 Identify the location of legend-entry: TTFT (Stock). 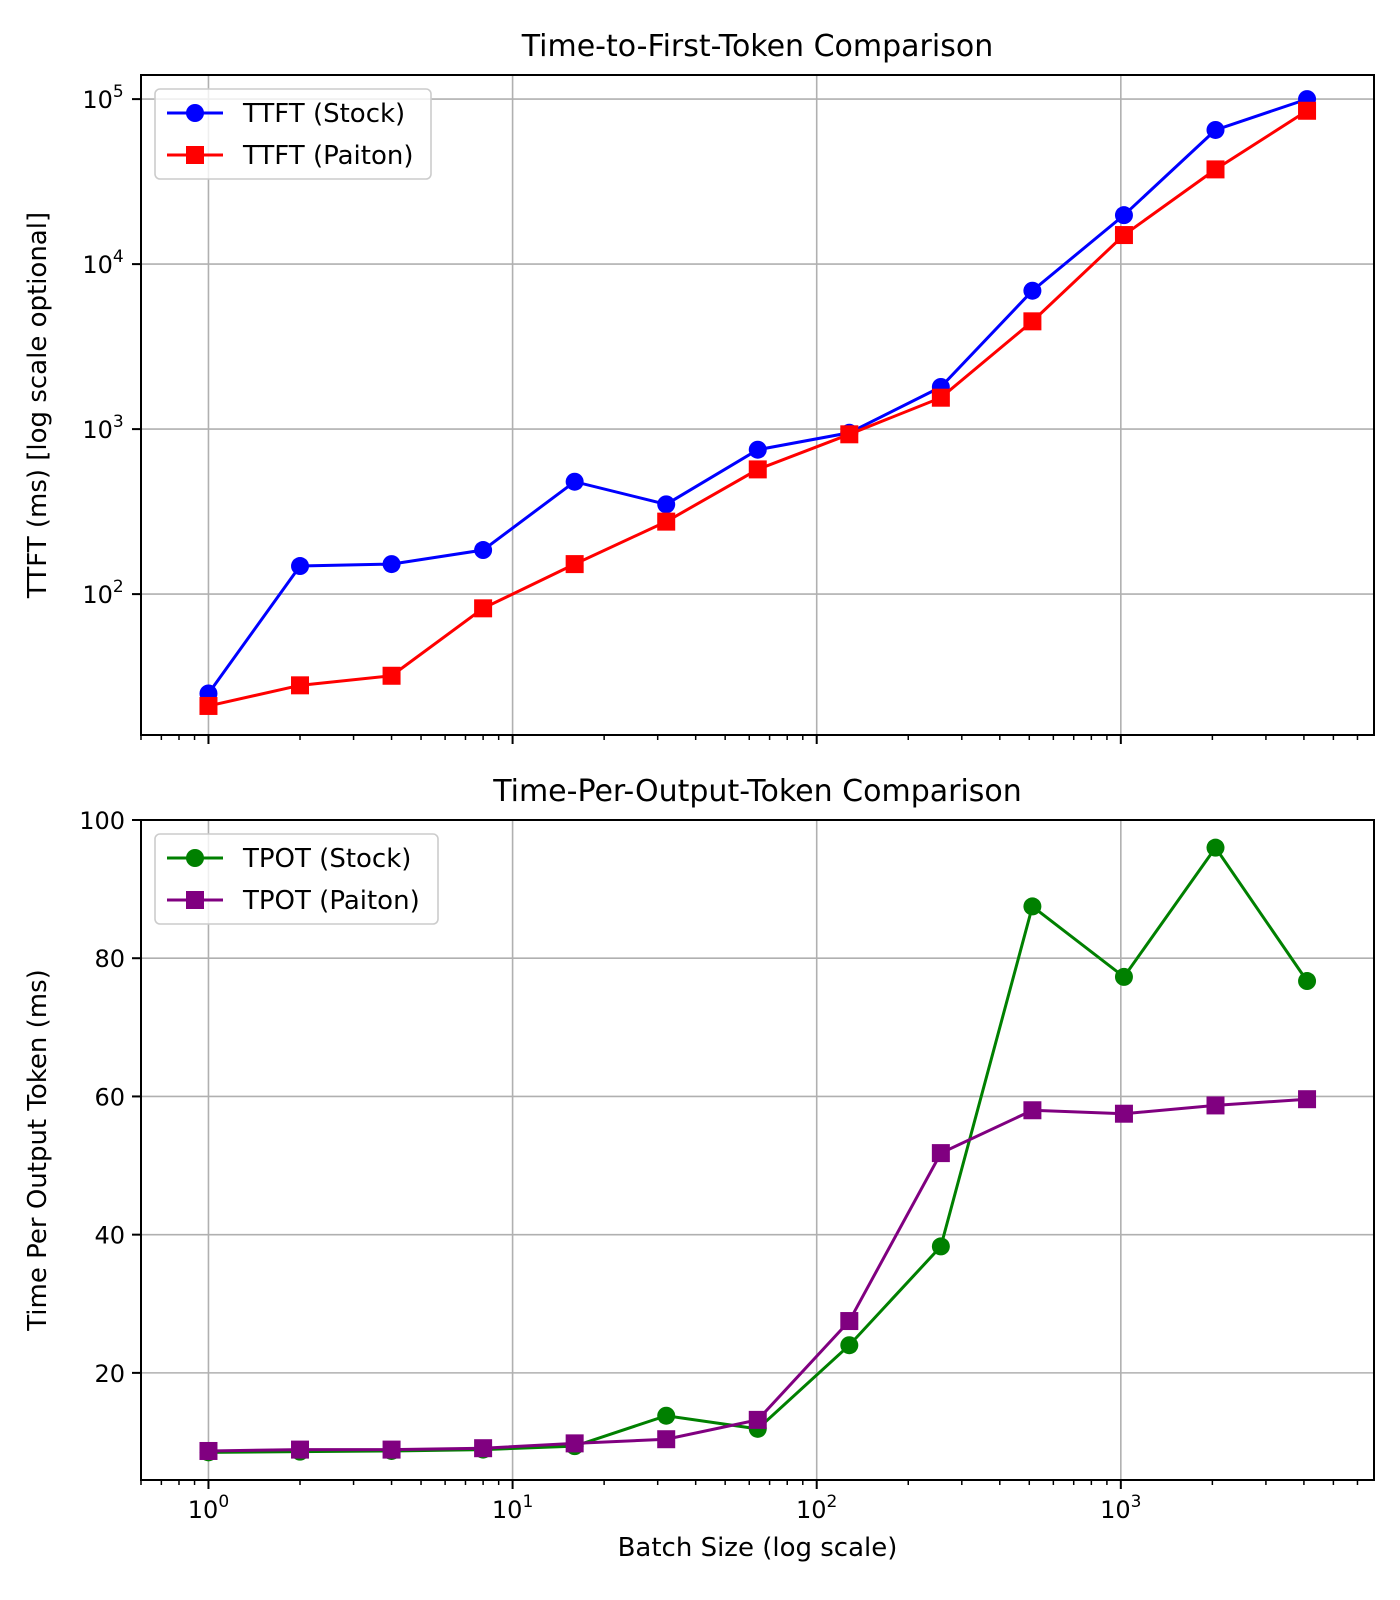
(286, 114).